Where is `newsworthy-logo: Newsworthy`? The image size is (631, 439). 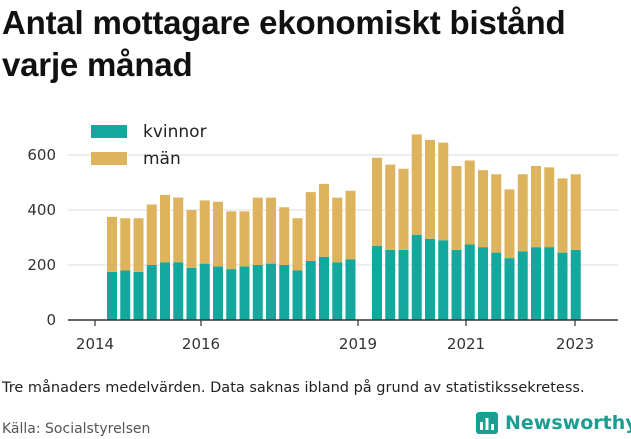 newsworthy-logo: Newsworthy is located at coordinates (553, 423).